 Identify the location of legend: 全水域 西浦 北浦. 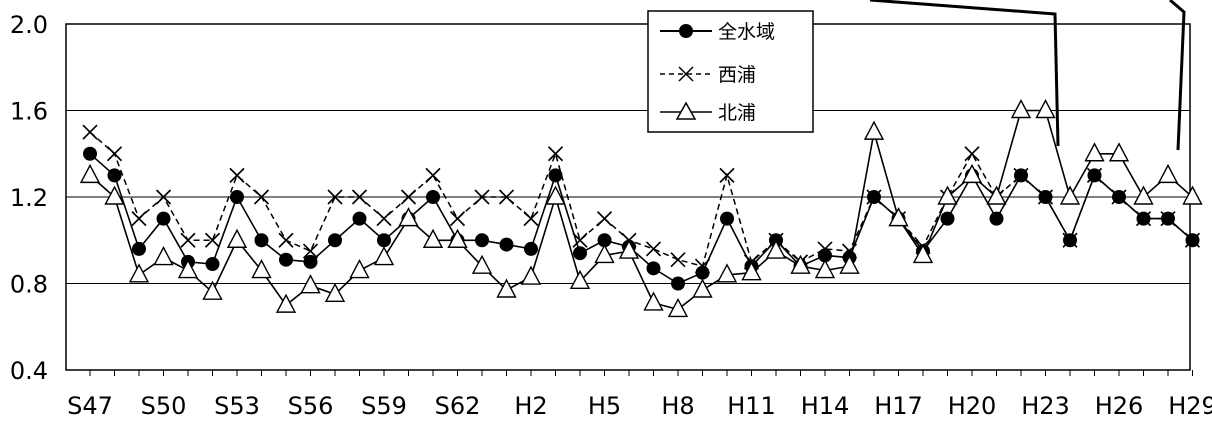
(730, 71).